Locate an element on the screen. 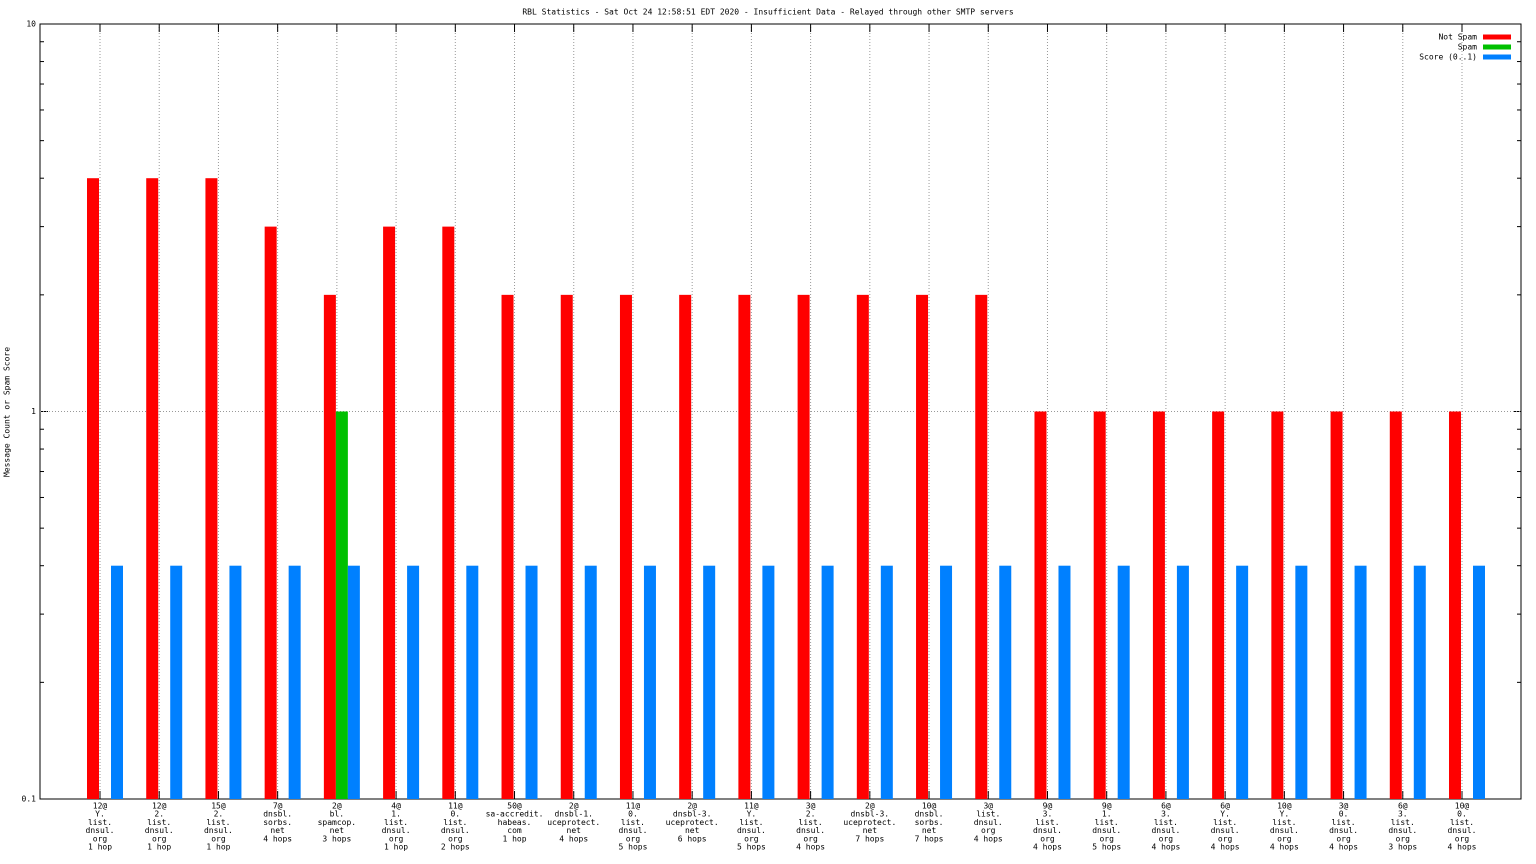 The image size is (1536, 864). x-tick-label: dnsbl. is located at coordinates (277, 814).